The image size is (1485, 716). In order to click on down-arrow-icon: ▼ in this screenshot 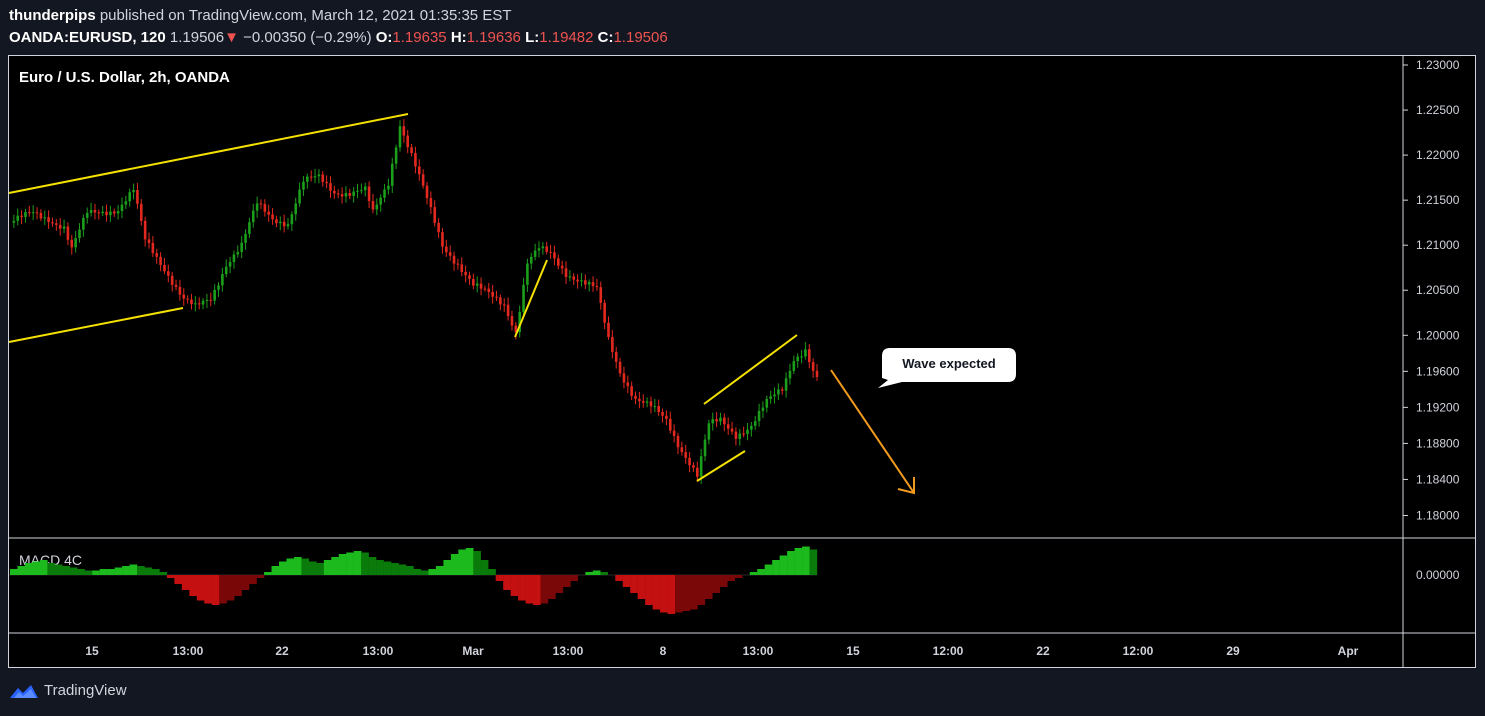, I will do `click(231, 37)`.